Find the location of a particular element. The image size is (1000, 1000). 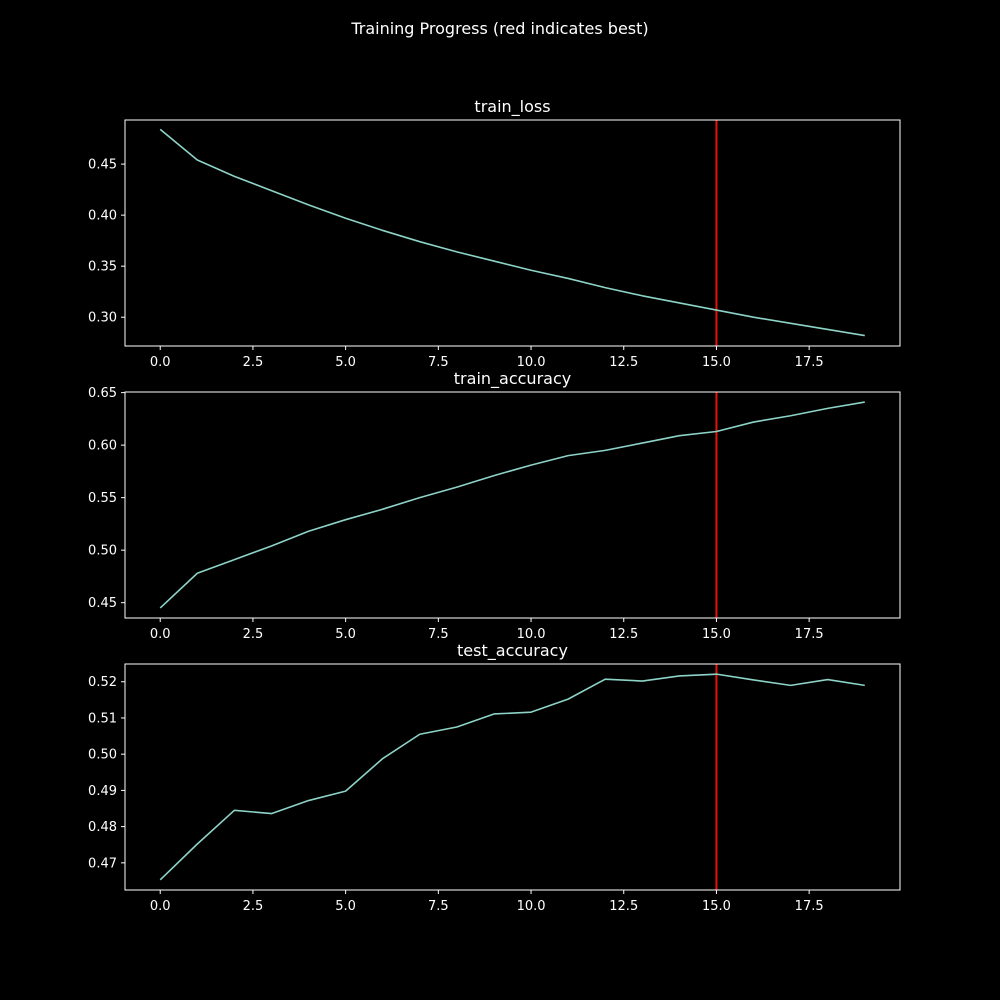

series-line-test_accuracy is located at coordinates (512, 777).